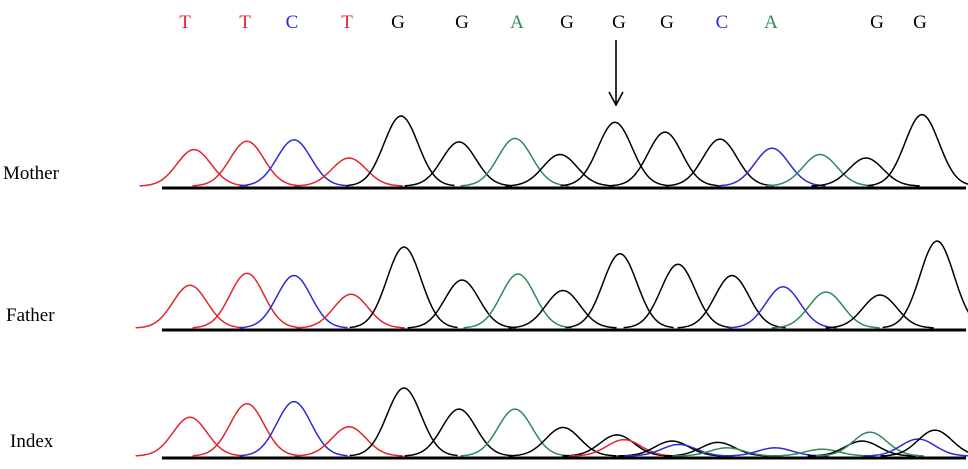 This screenshot has width=968, height=469. Describe the element at coordinates (462, 22) in the screenshot. I see `sequence-base-6: G` at that location.